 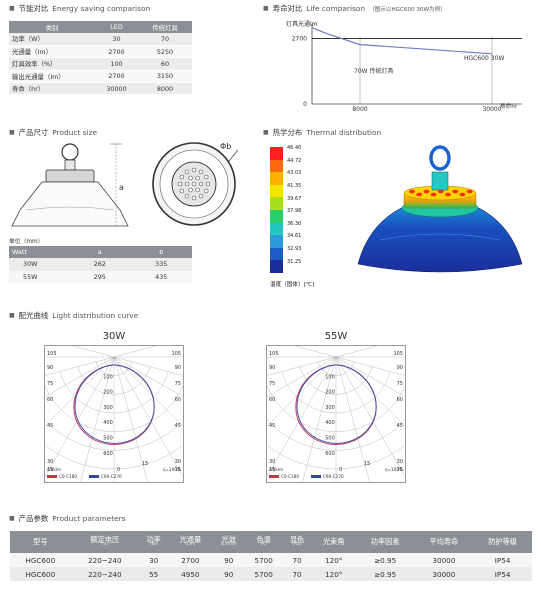 I want to click on table-cell: 4950, so click(x=190, y=574).